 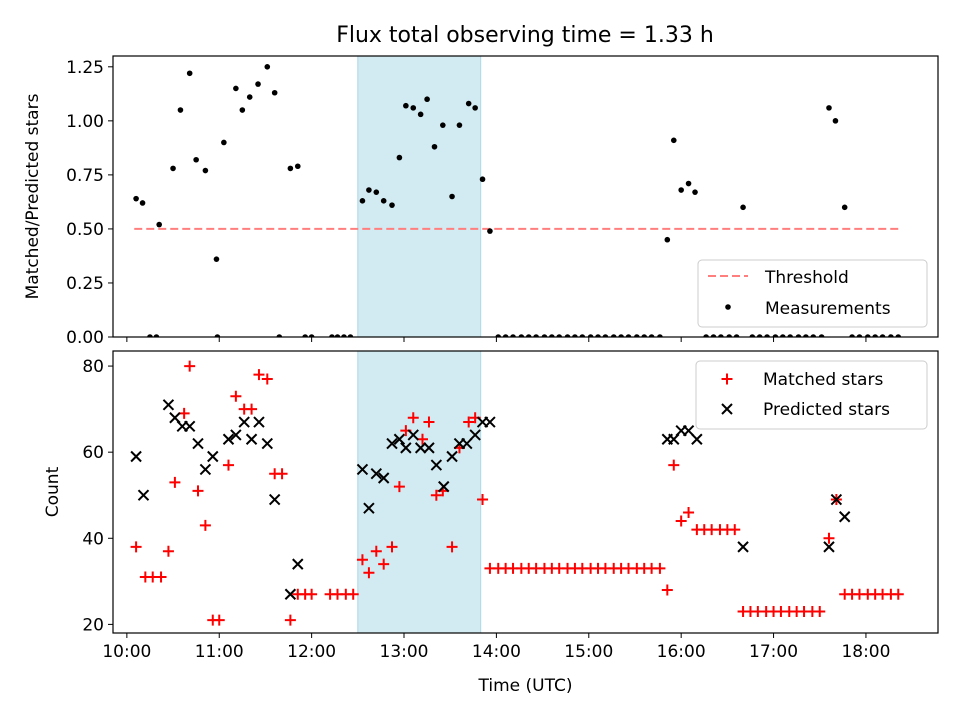 What do you see at coordinates (93, 367) in the screenshot?
I see `y-tick-label: 80` at bounding box center [93, 367].